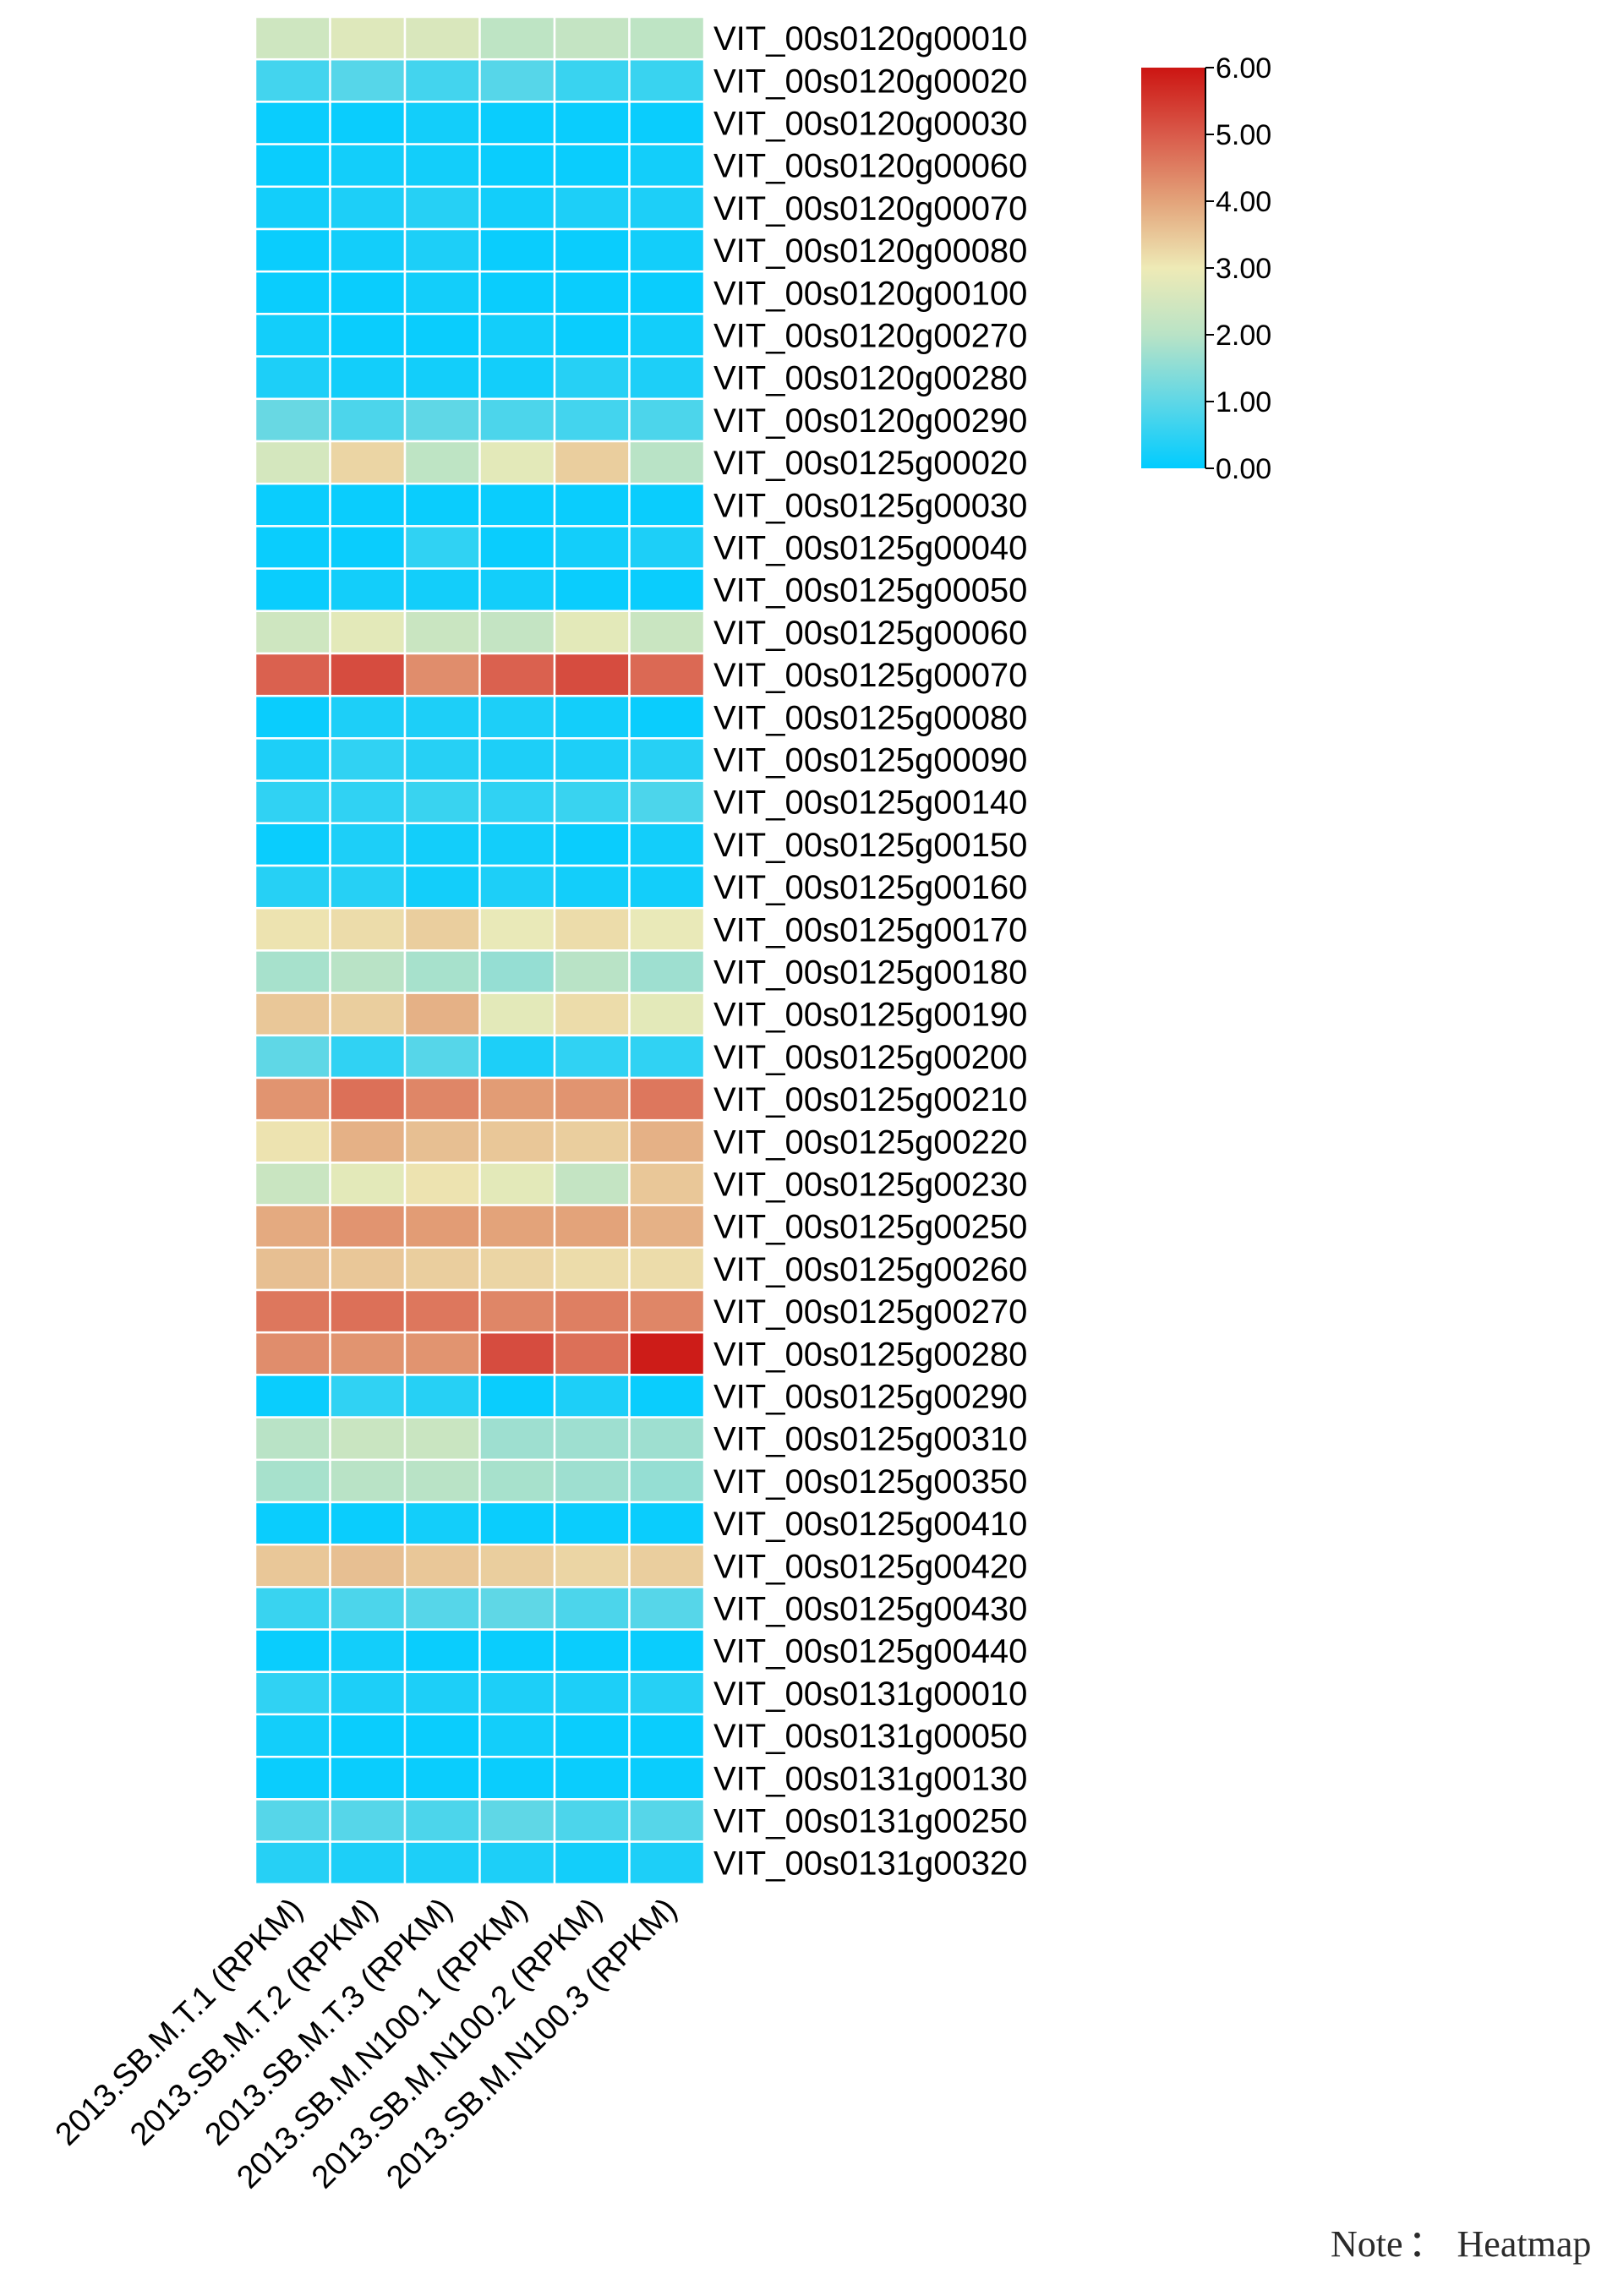 Image resolution: width=1618 pixels, height=2296 pixels. I want to click on row-label: VIT_00s0125g00290, so click(870, 1397).